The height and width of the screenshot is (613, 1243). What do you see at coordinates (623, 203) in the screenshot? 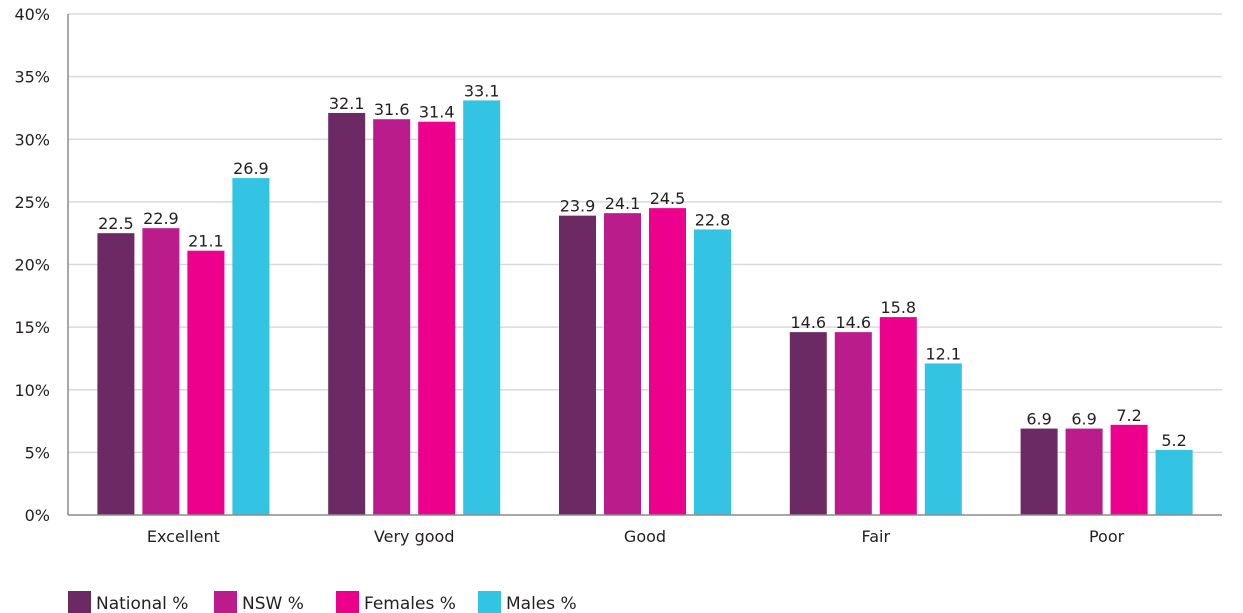
I see `data-label: 24.1` at bounding box center [623, 203].